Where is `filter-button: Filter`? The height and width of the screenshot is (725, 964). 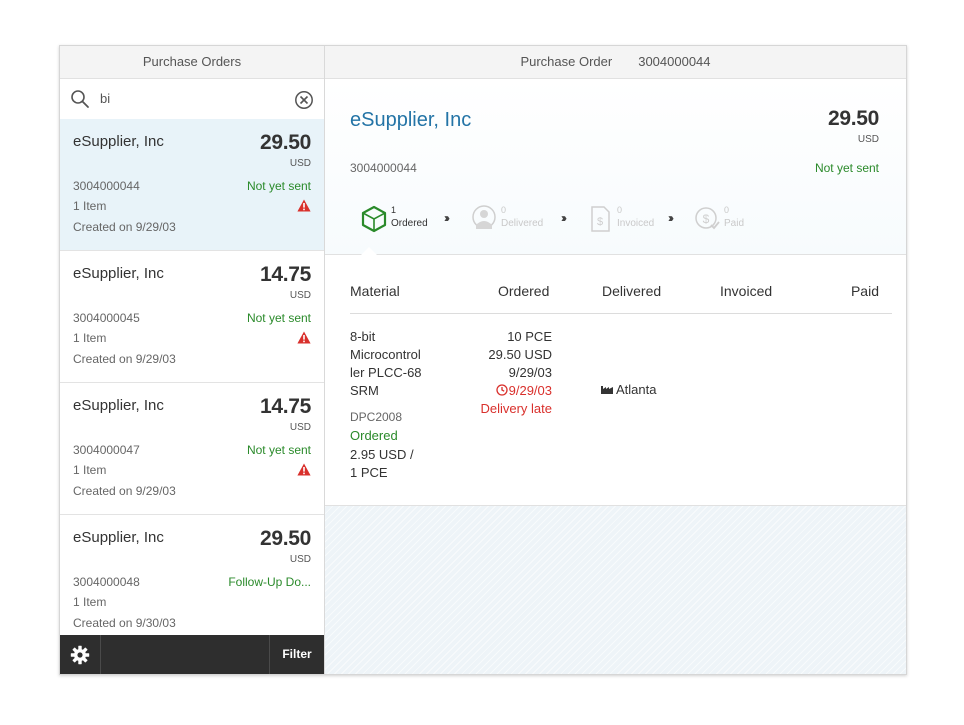 filter-button: Filter is located at coordinates (296, 654).